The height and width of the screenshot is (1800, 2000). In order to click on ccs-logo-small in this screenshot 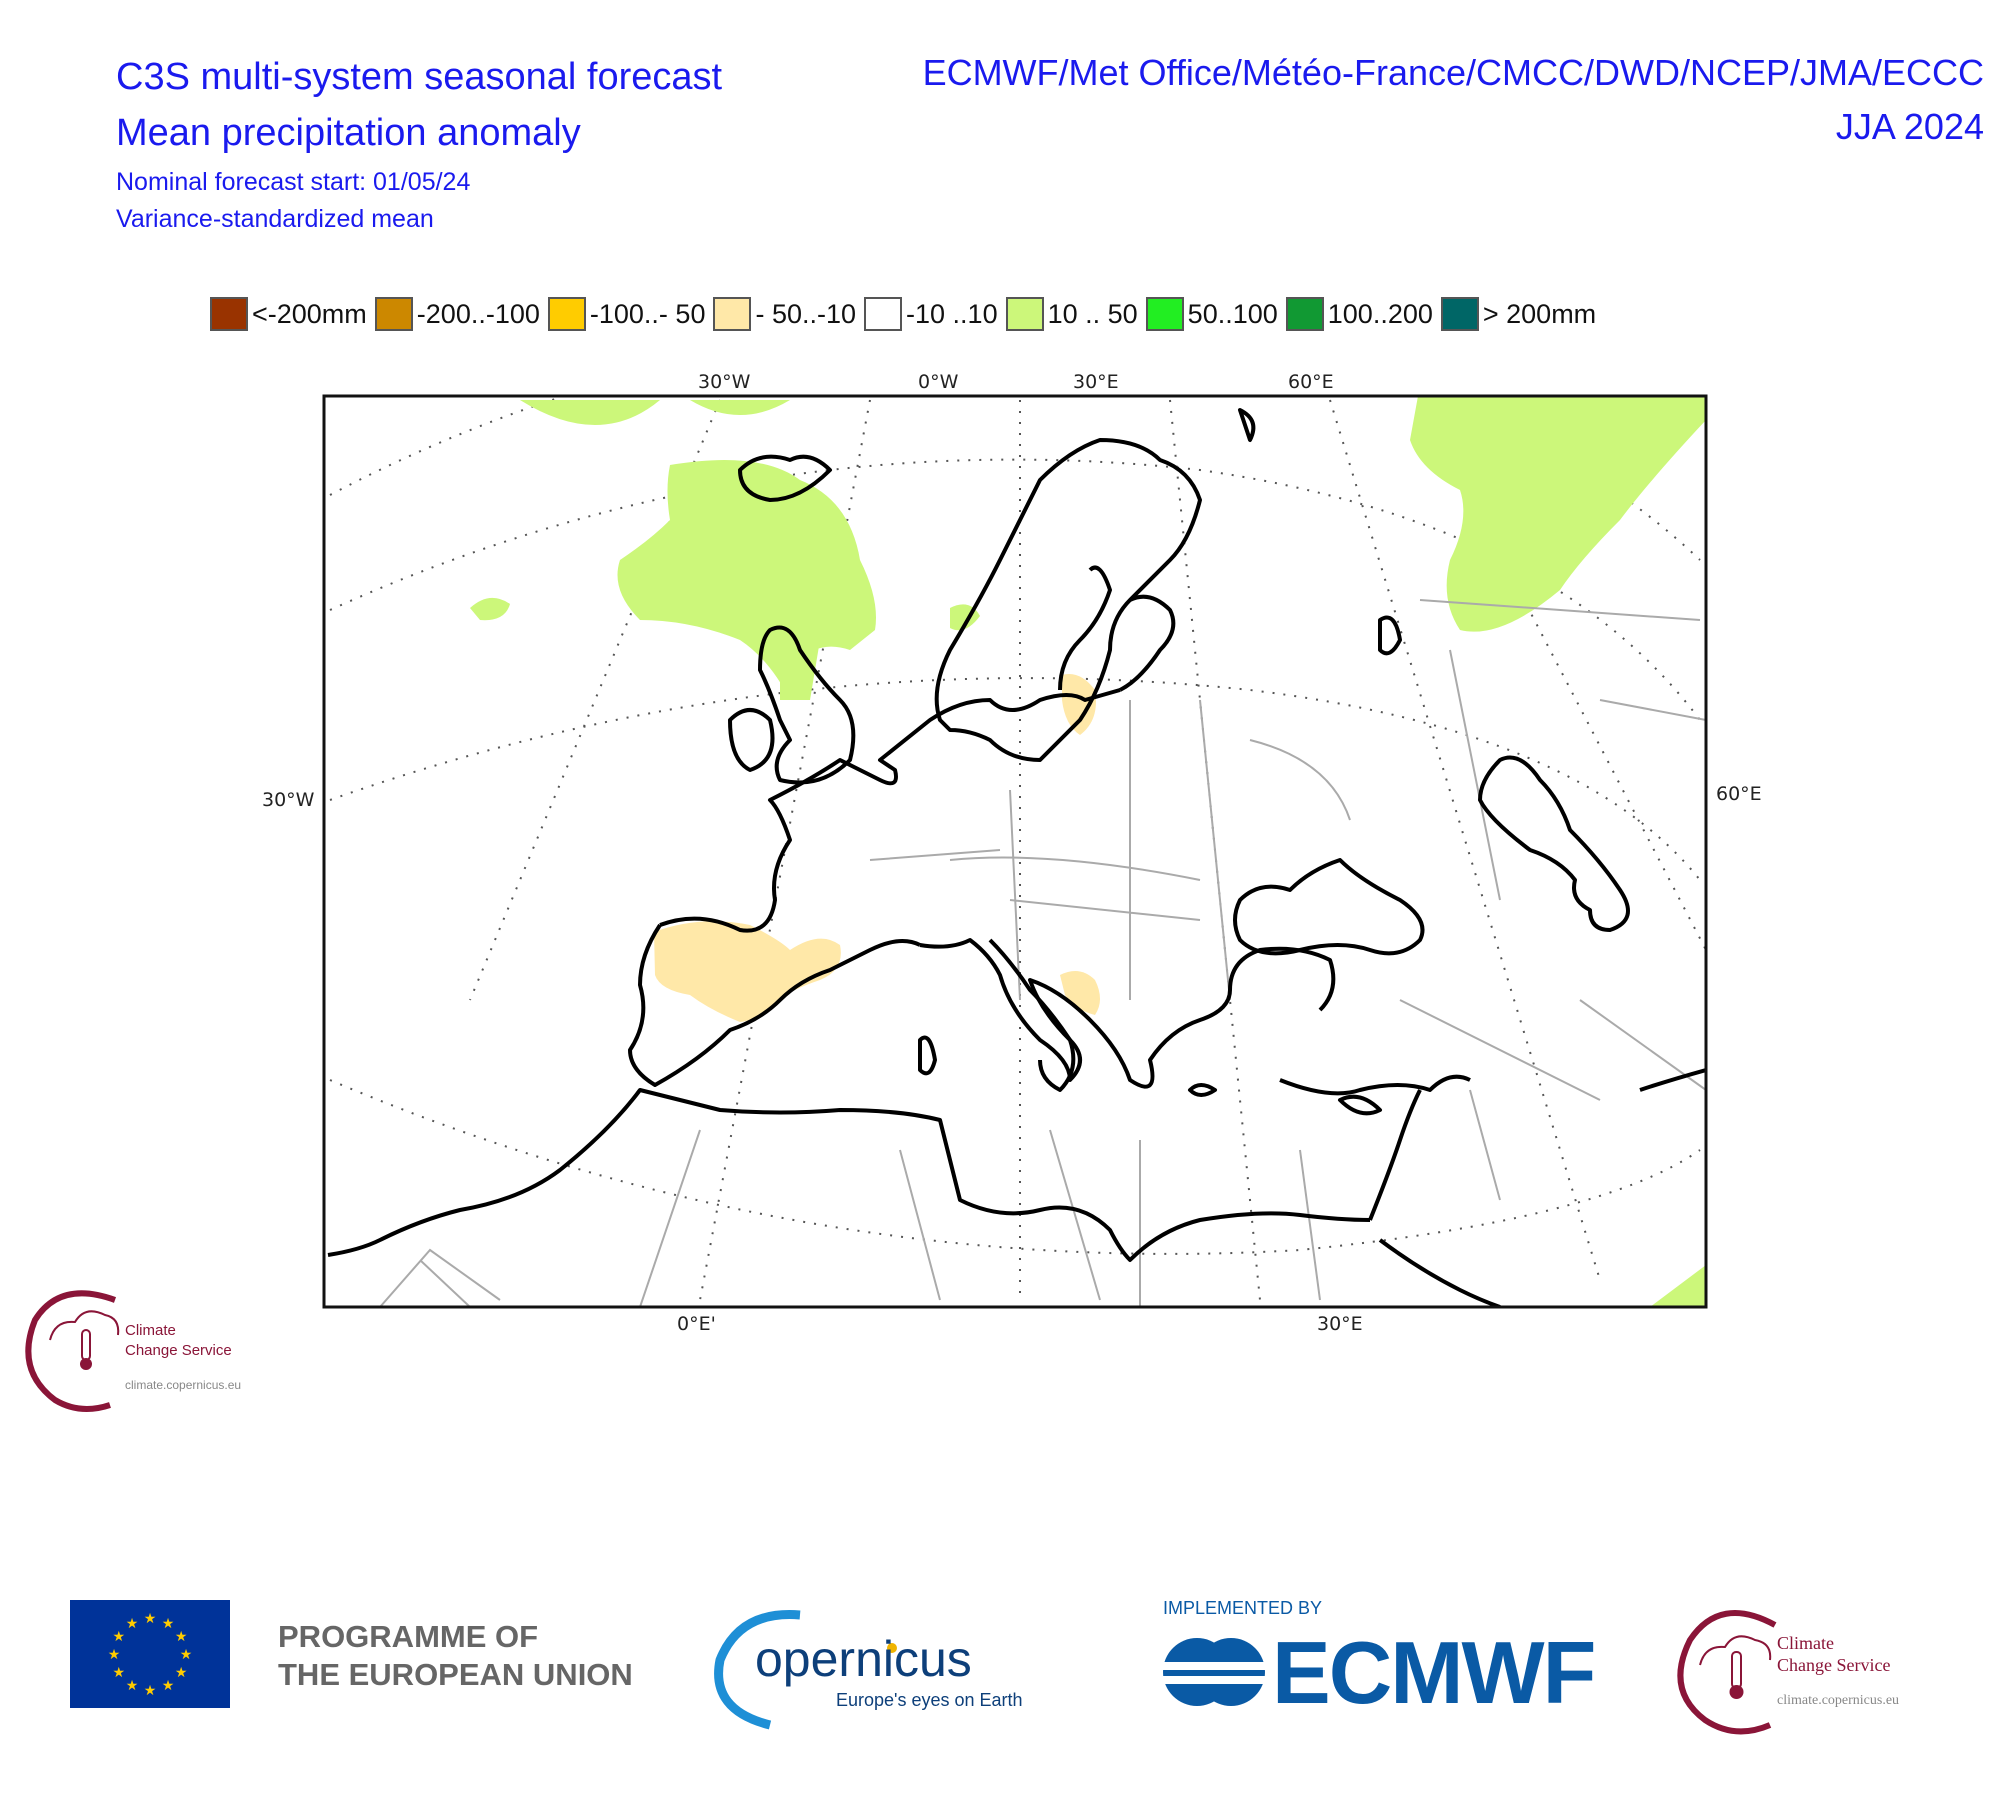, I will do `click(72, 1351)`.